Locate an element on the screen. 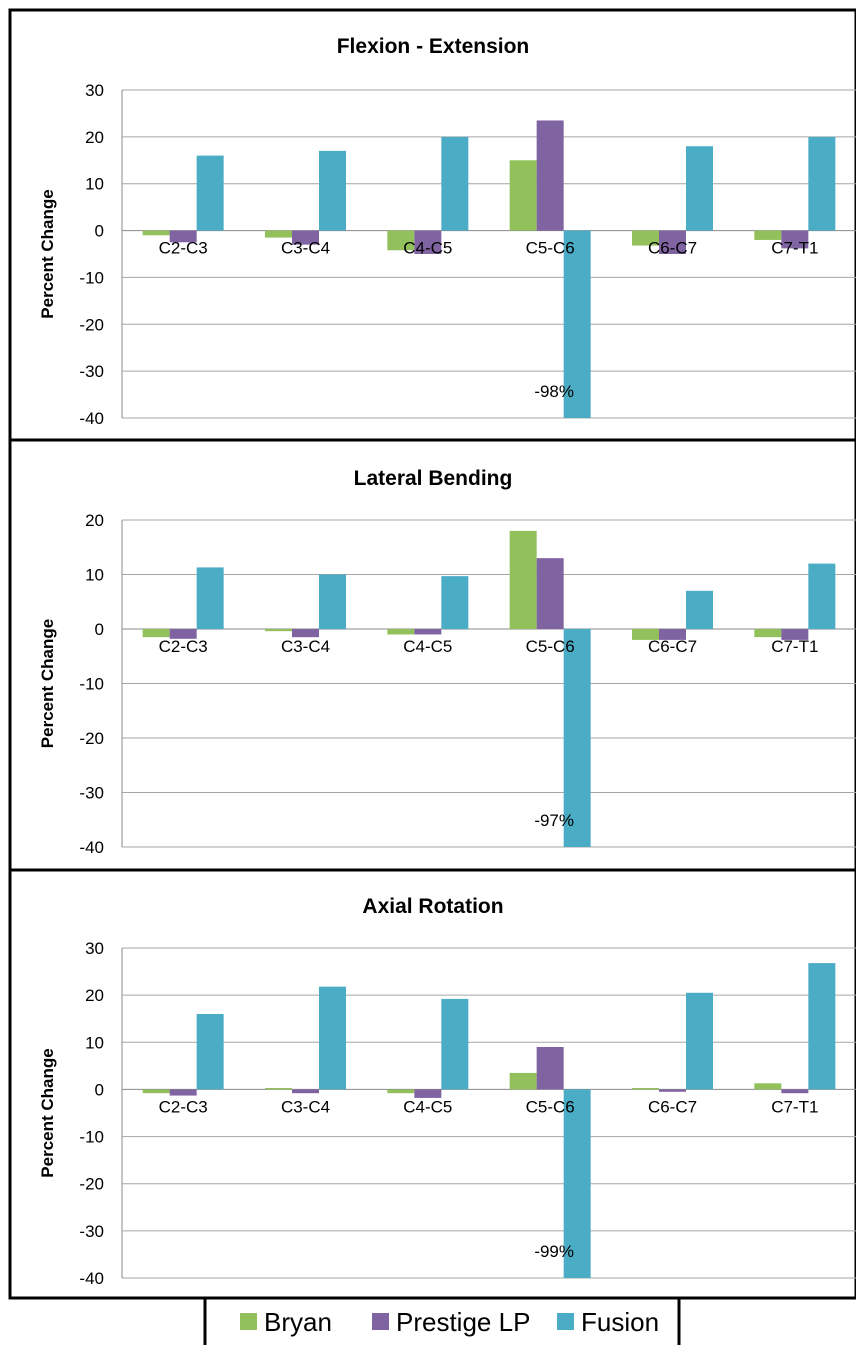 The width and height of the screenshot is (856, 1345). data-annotation: -98% is located at coordinates (554, 391).